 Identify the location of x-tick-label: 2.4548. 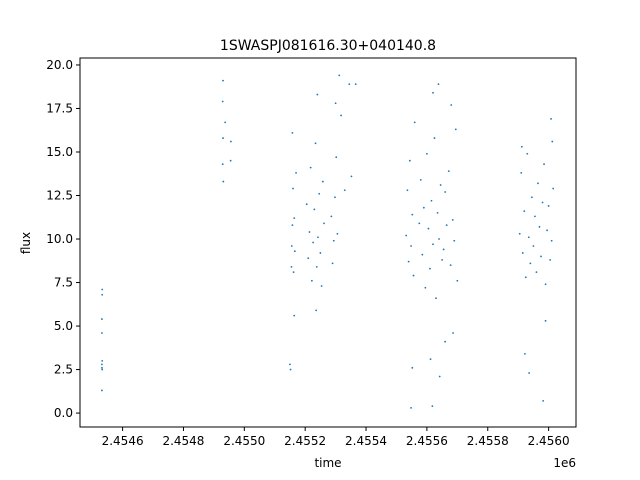
(183, 441).